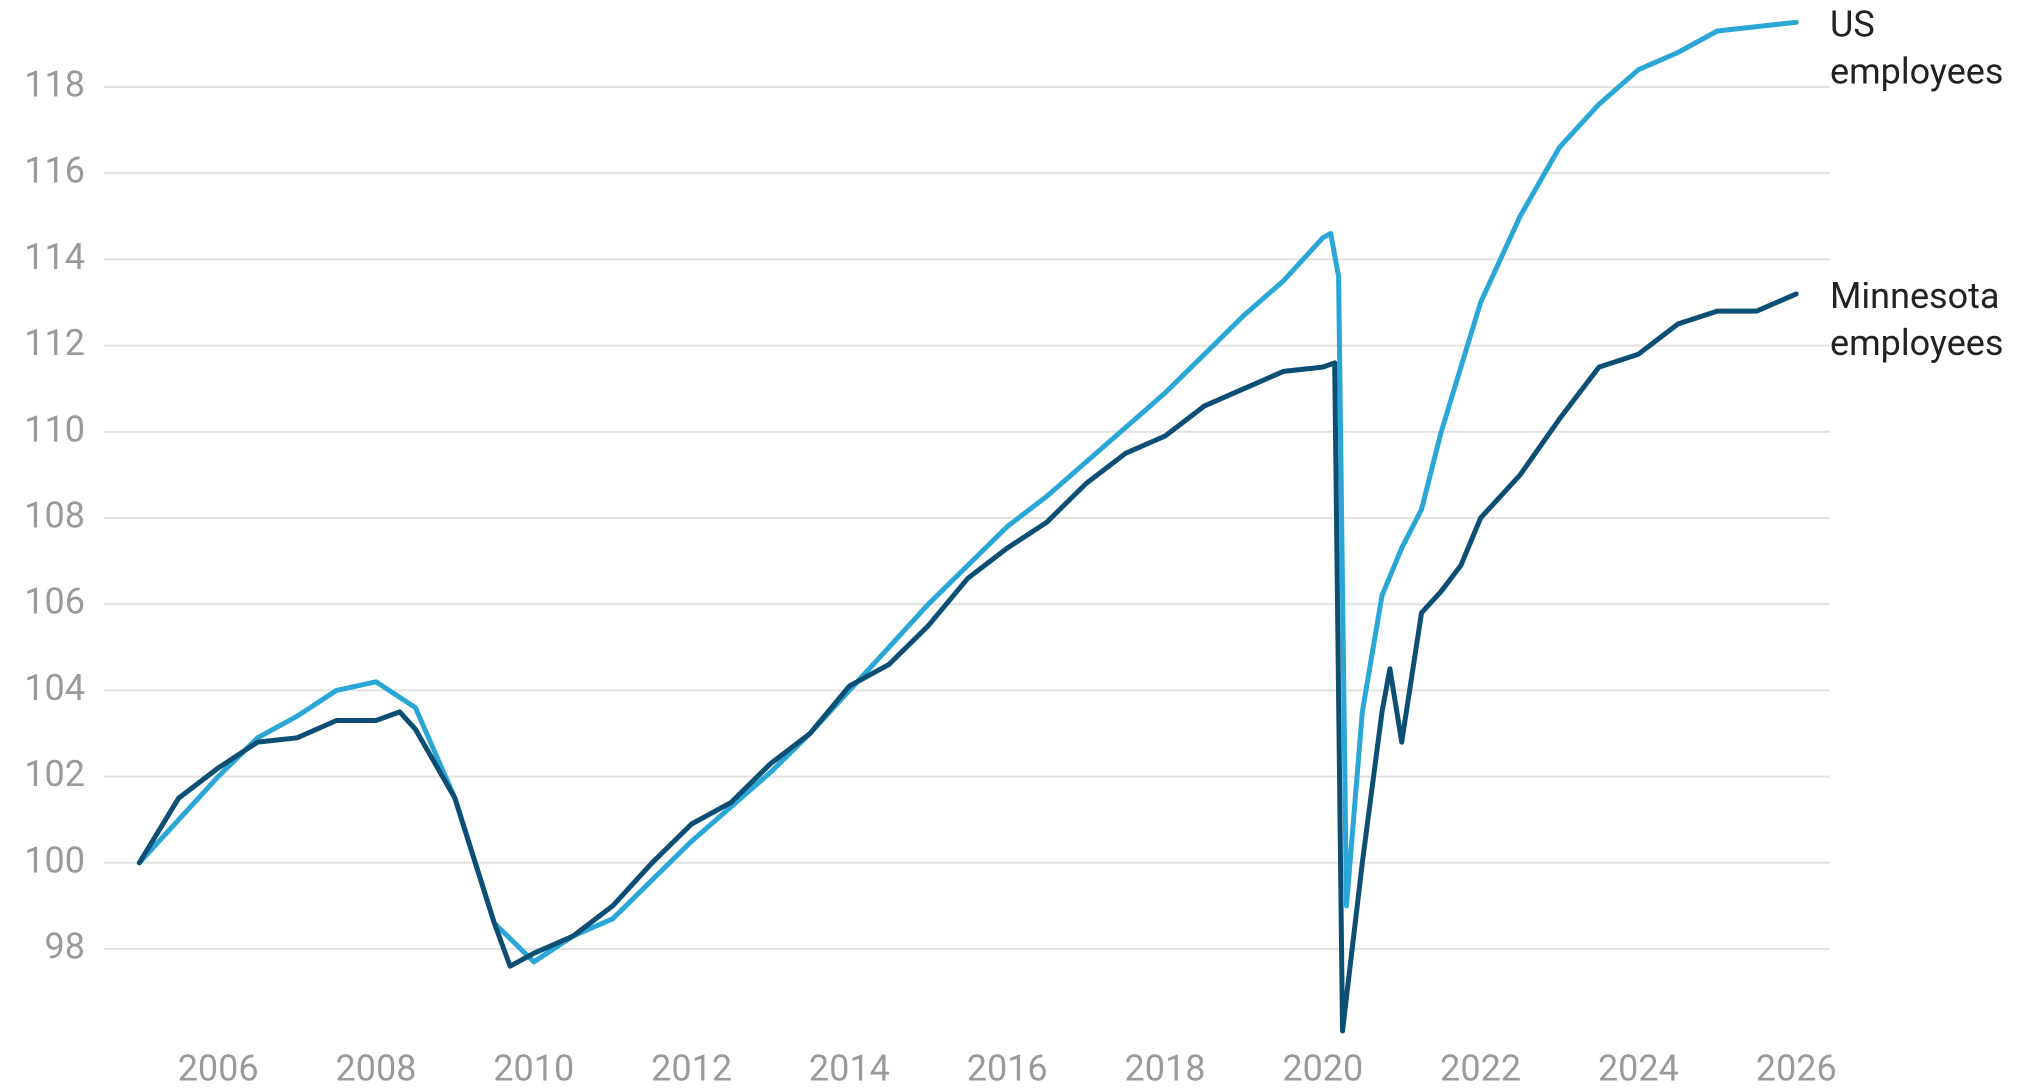 The width and height of the screenshot is (2031, 1092). What do you see at coordinates (1915, 295) in the screenshot?
I see `series-label-line: Minnesota` at bounding box center [1915, 295].